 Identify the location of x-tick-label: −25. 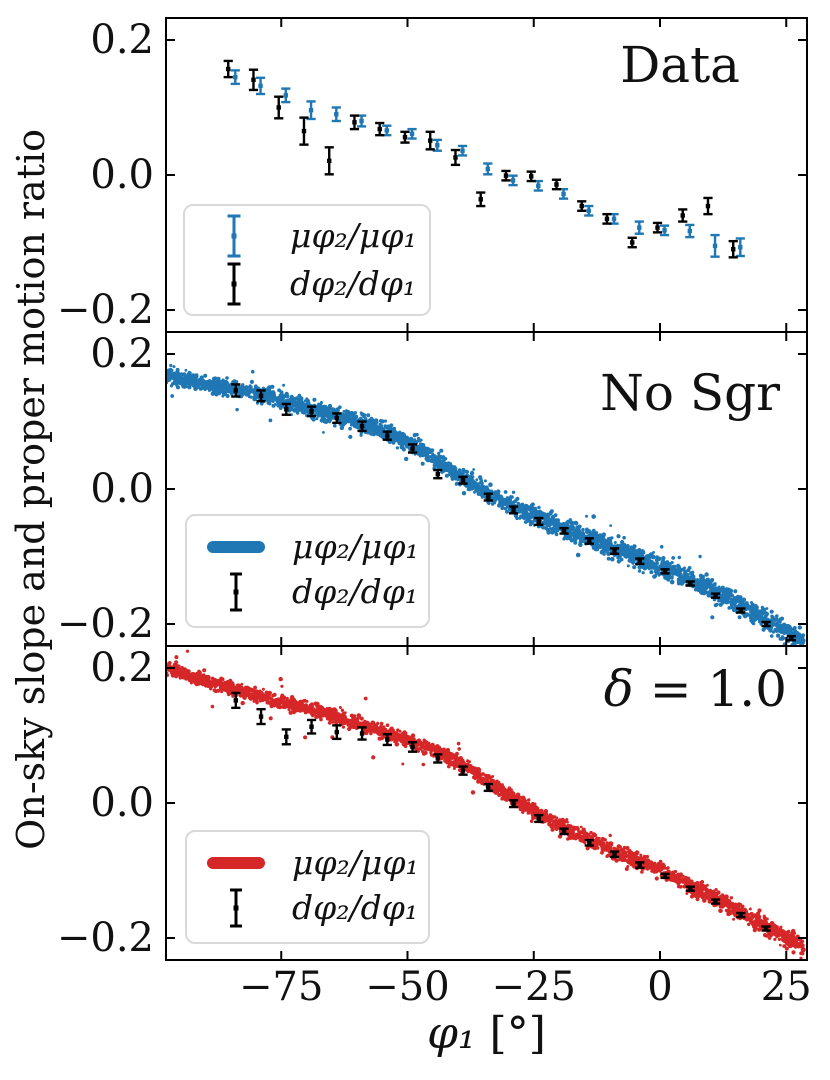
(534, 987).